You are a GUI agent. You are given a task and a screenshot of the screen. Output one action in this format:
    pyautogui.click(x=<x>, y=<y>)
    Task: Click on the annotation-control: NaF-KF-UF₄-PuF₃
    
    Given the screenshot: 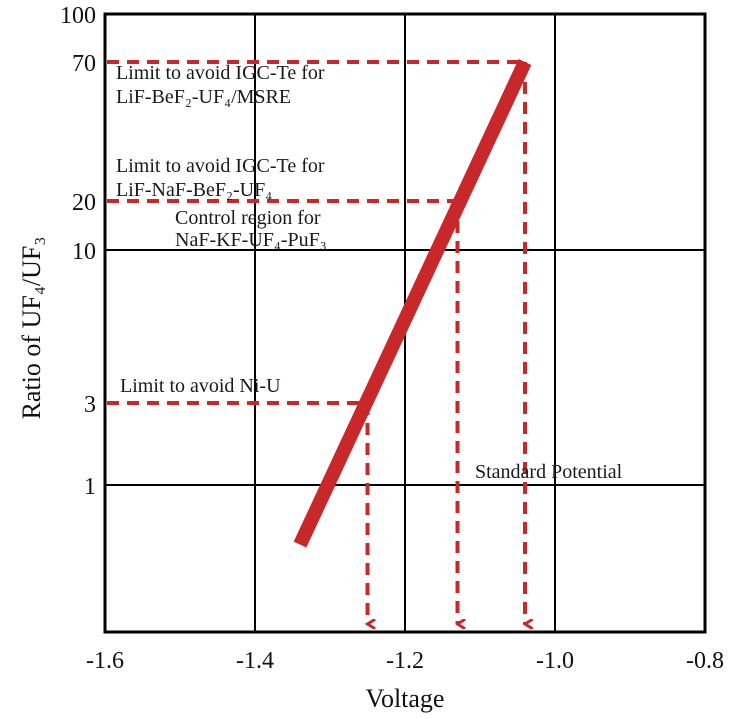 What is the action you would take?
    pyautogui.click(x=251, y=240)
    